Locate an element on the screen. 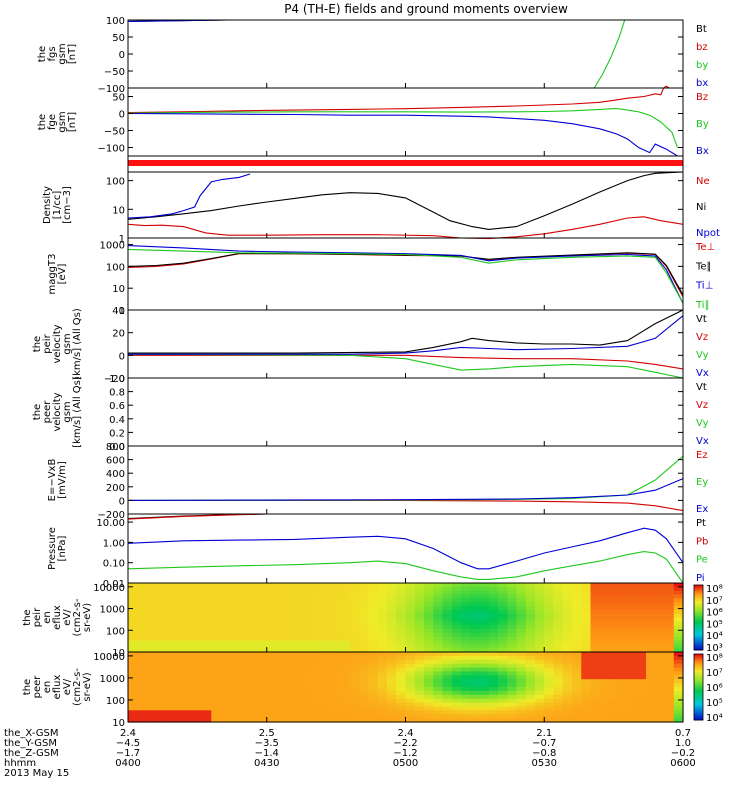 The image size is (750, 800). y-tick-label: 50 is located at coordinates (118, 38).